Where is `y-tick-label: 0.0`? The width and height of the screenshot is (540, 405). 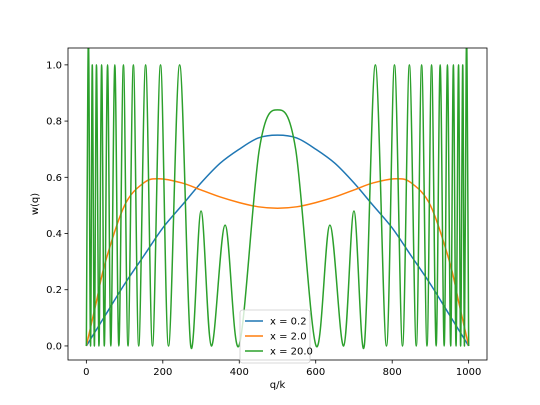
y-tick-label: 0.0 is located at coordinates (54, 346).